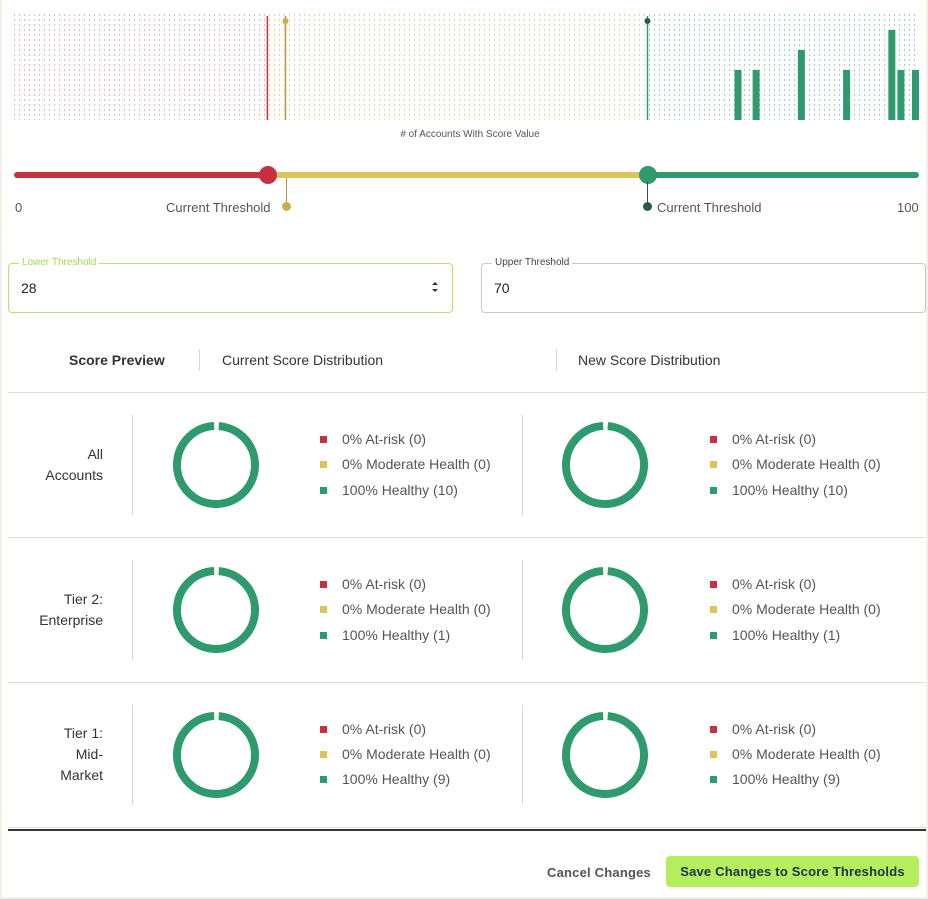 This screenshot has height=899, width=928. Describe the element at coordinates (286, 206) in the screenshot. I see `current-lower-marker-dot` at that location.